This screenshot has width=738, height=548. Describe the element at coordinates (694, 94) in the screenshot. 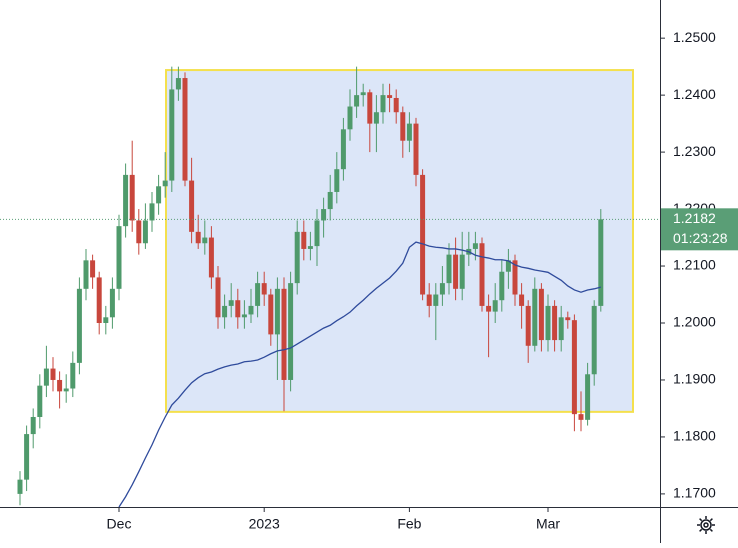

I see `y-tick-label: 1.2400` at that location.